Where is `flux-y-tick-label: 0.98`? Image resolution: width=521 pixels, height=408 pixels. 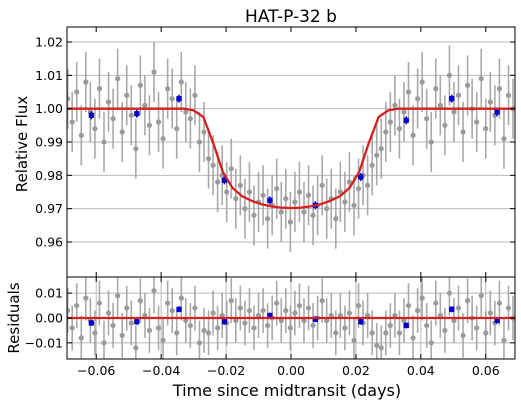 flux-y-tick-label: 0.98 is located at coordinates (49, 175).